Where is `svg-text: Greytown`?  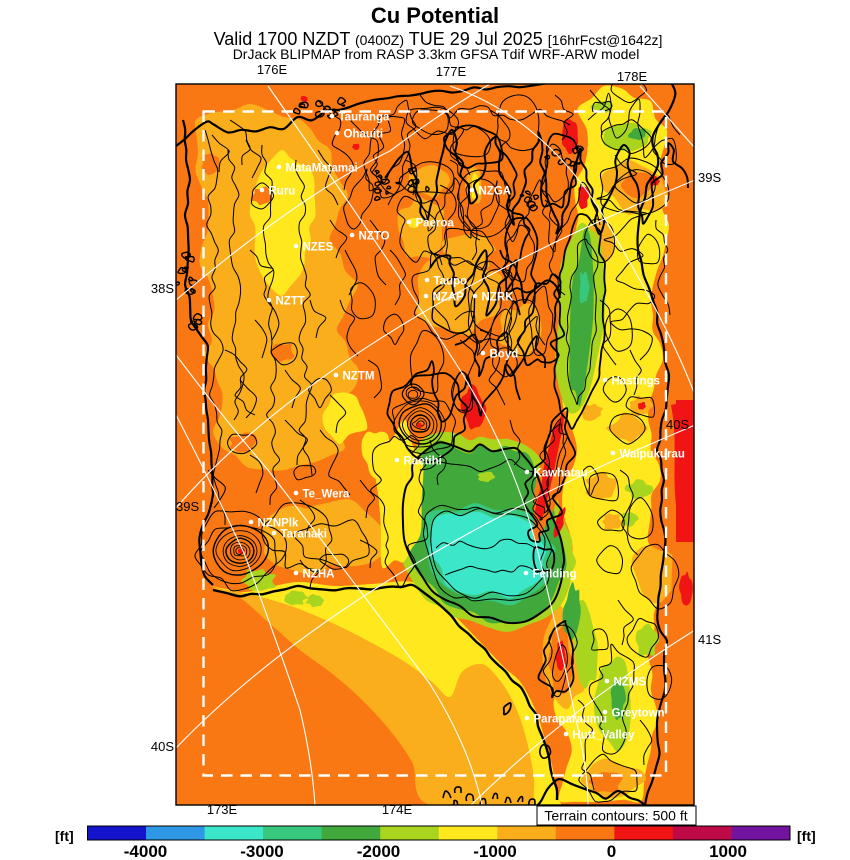
svg-text: Greytown is located at coordinates (638, 714).